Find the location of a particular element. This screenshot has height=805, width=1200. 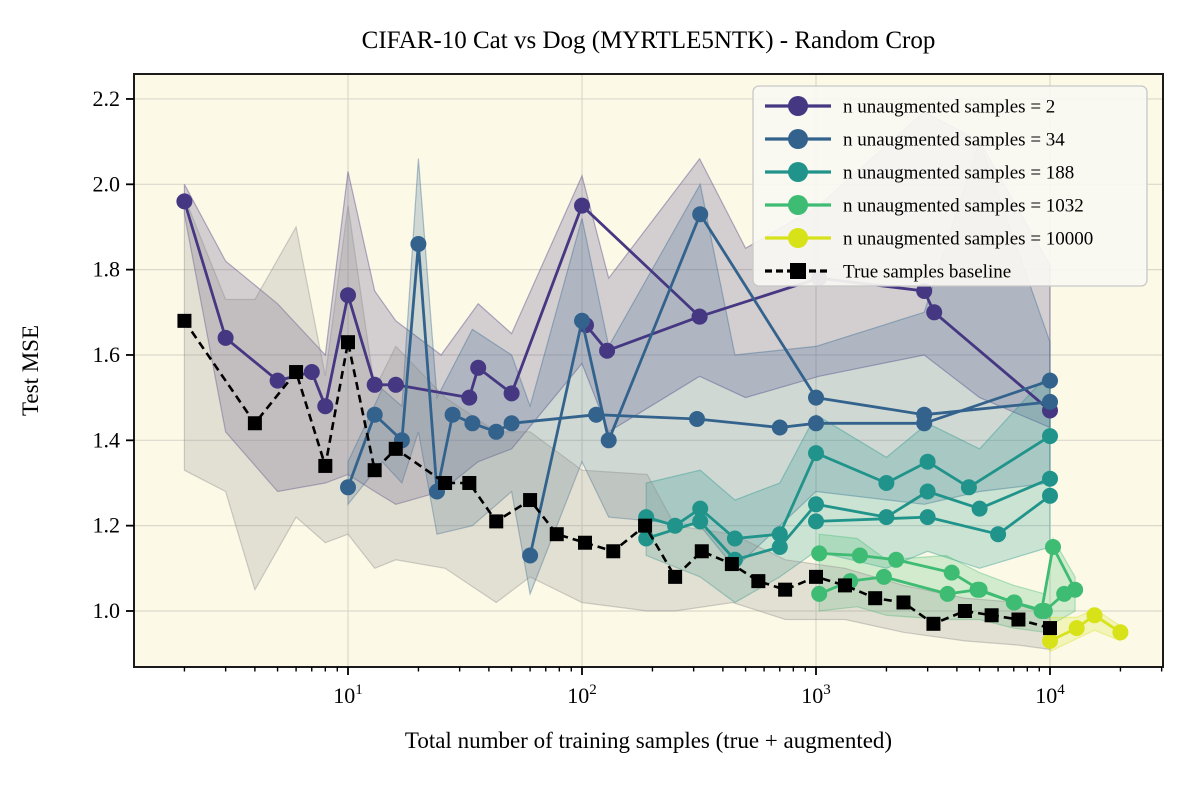

y-tick-label: 2.2 is located at coordinates (107, 98).